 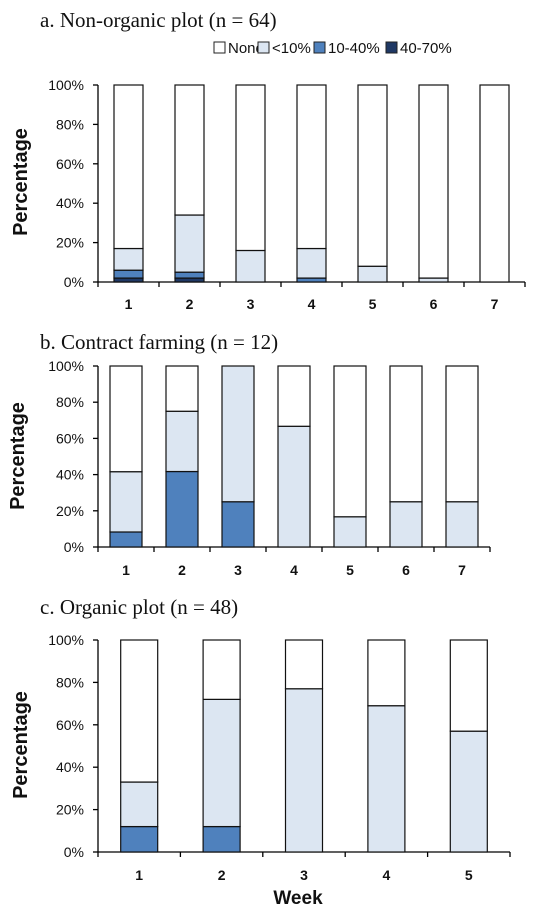 I want to click on panel-c-title: c. Organic plot (n = 48), so click(x=139, y=607).